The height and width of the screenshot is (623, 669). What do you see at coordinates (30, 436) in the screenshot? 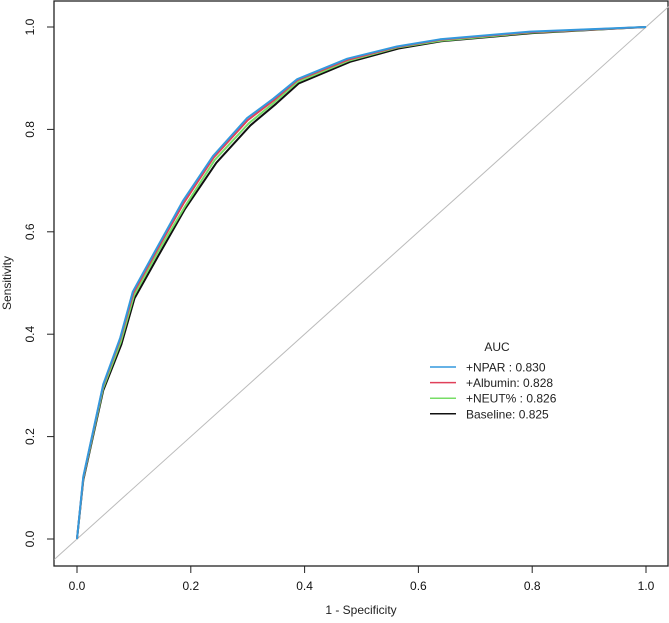
I see `y-tick-label: 0.2` at bounding box center [30, 436].